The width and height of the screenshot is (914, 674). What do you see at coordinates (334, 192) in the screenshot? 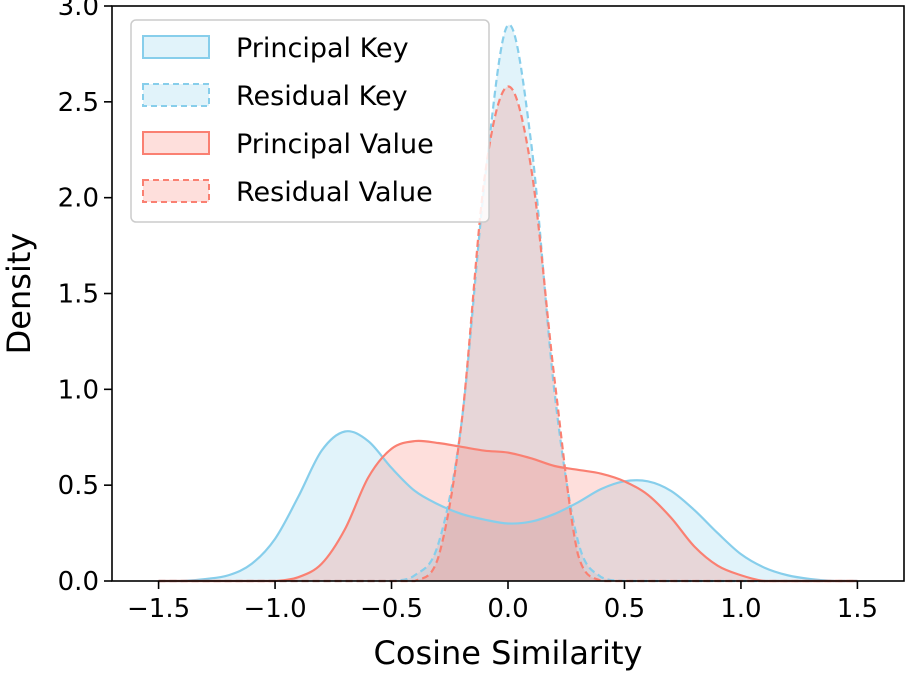
I see `residual-value-legend-label: Residual Value` at bounding box center [334, 192].